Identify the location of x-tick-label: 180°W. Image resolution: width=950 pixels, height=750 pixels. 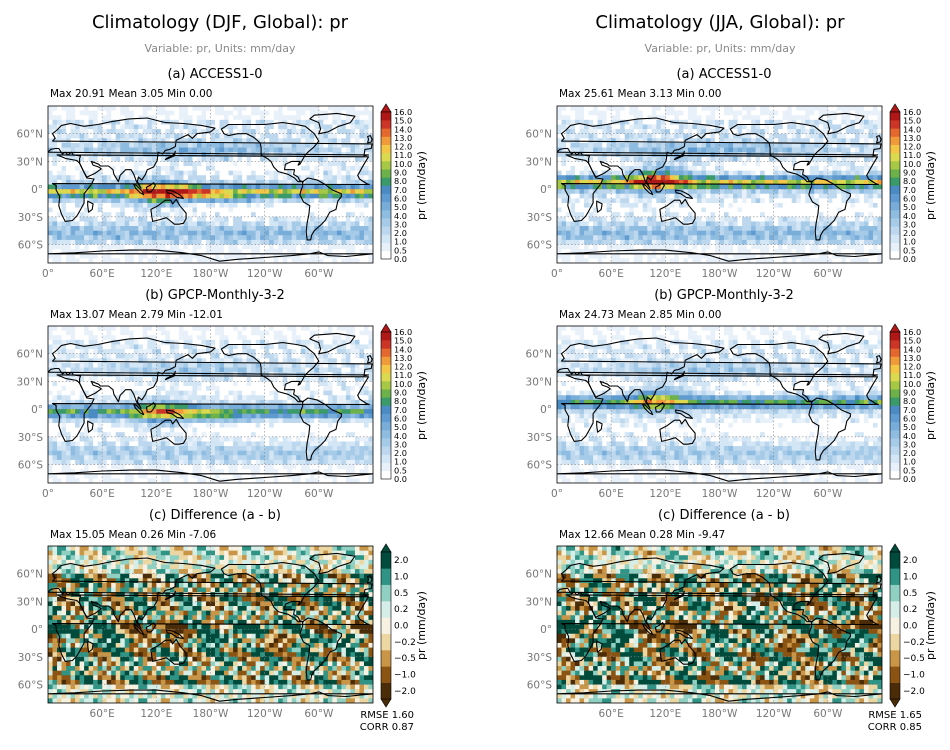
(211, 274).